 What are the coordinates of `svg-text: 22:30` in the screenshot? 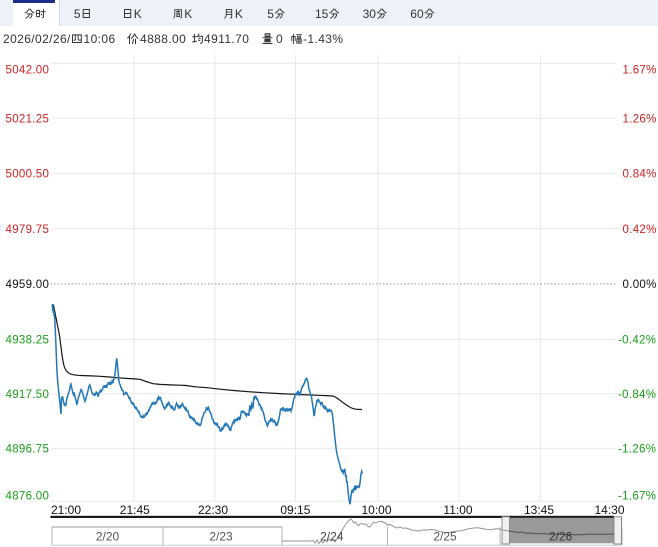 It's located at (213, 510).